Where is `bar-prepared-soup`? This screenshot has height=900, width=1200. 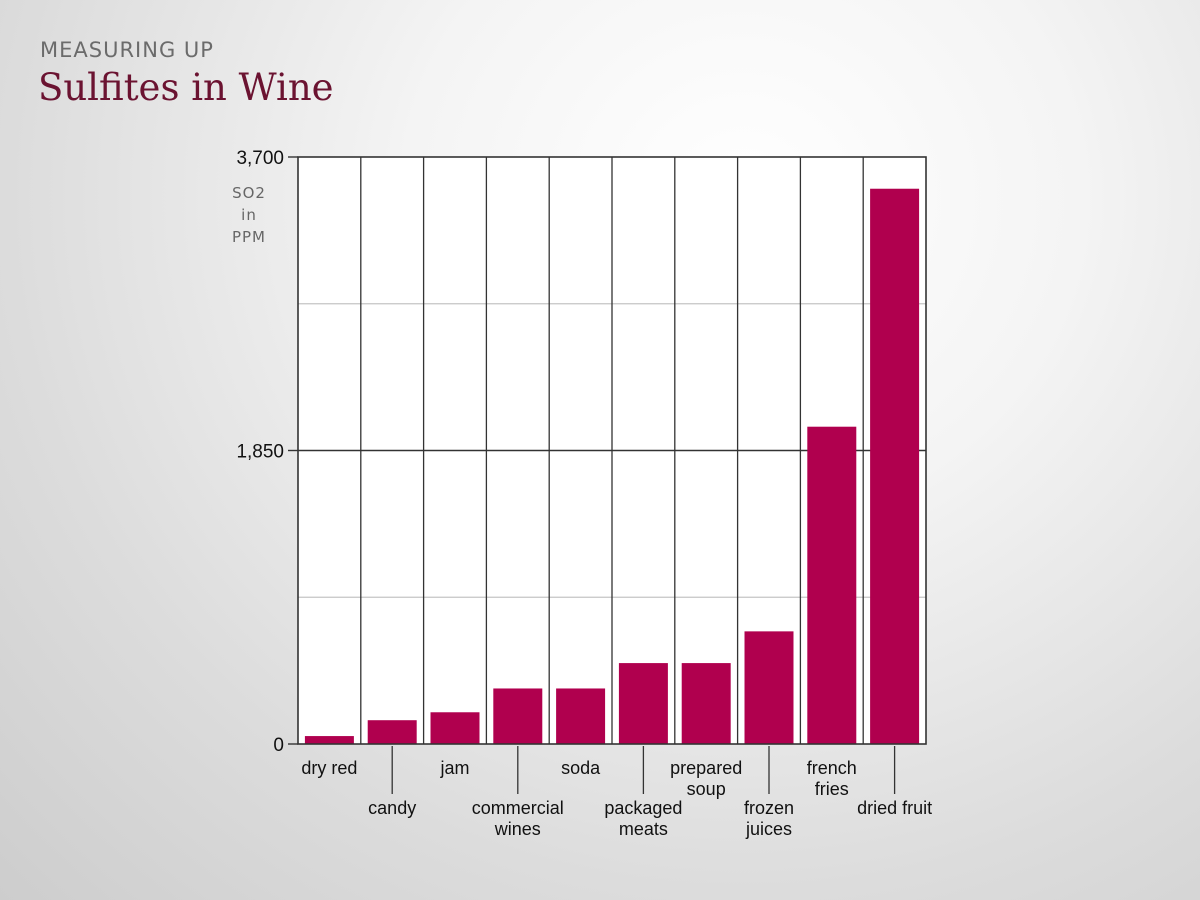
bar-prepared-soup is located at coordinates (706, 703).